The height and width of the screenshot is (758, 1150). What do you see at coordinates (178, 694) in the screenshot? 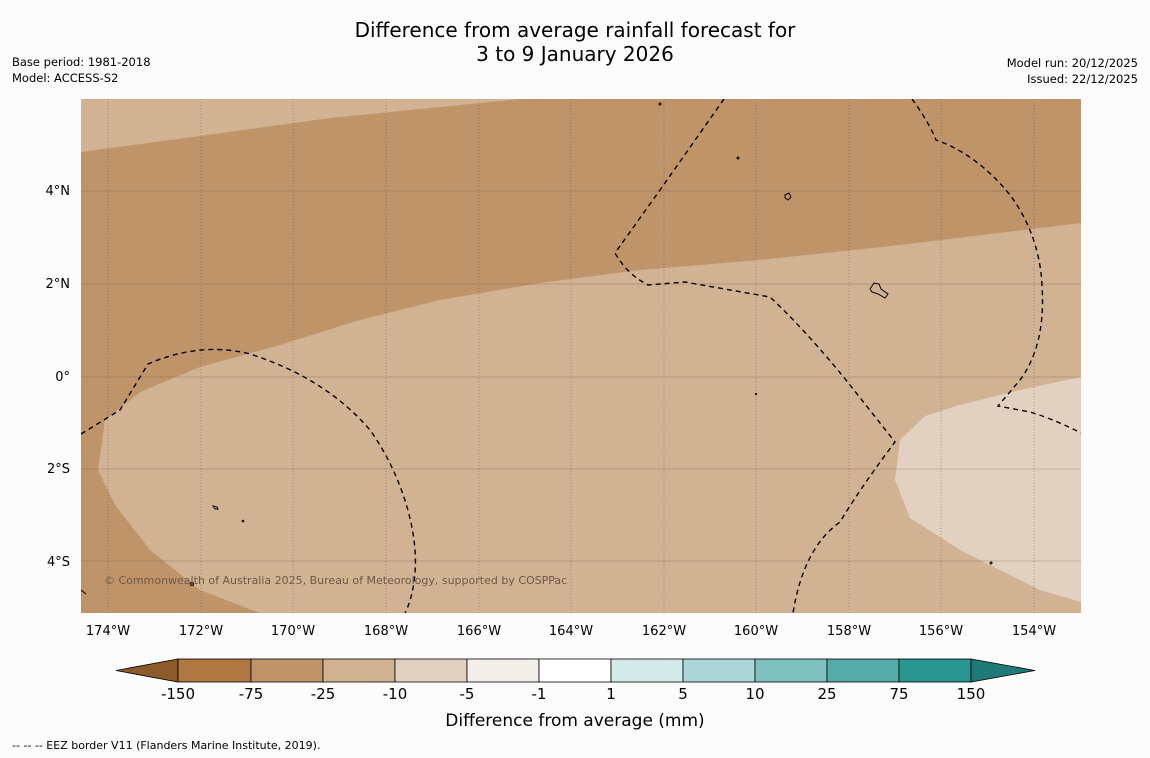
I see `colorbar-tick-label: -150` at bounding box center [178, 694].